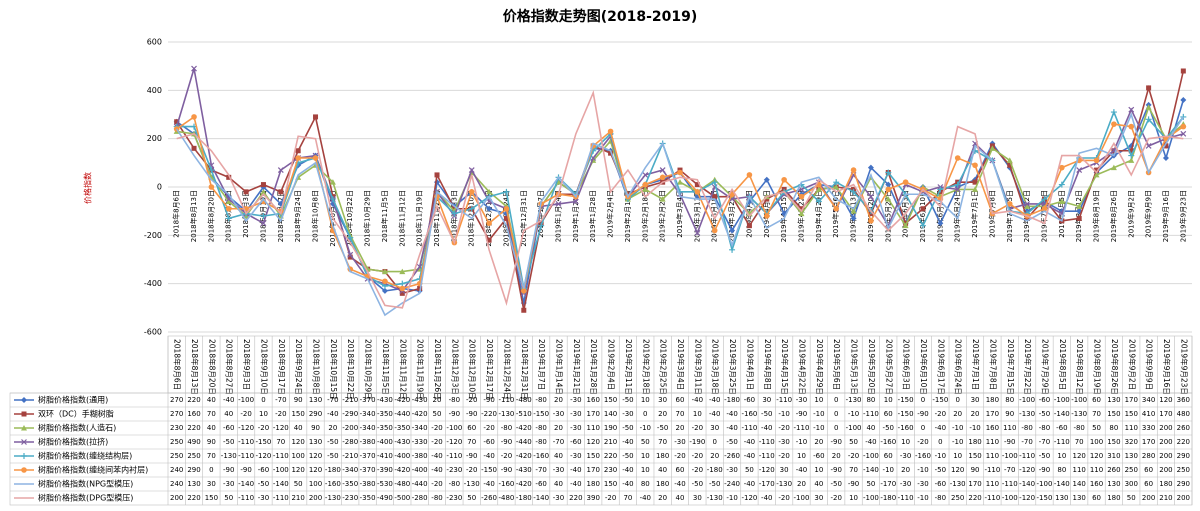 The image size is (1200, 511). What do you see at coordinates (939, 216) in the screenshot?
I see `x-axis-label: 2019年6月17日` at bounding box center [939, 216].